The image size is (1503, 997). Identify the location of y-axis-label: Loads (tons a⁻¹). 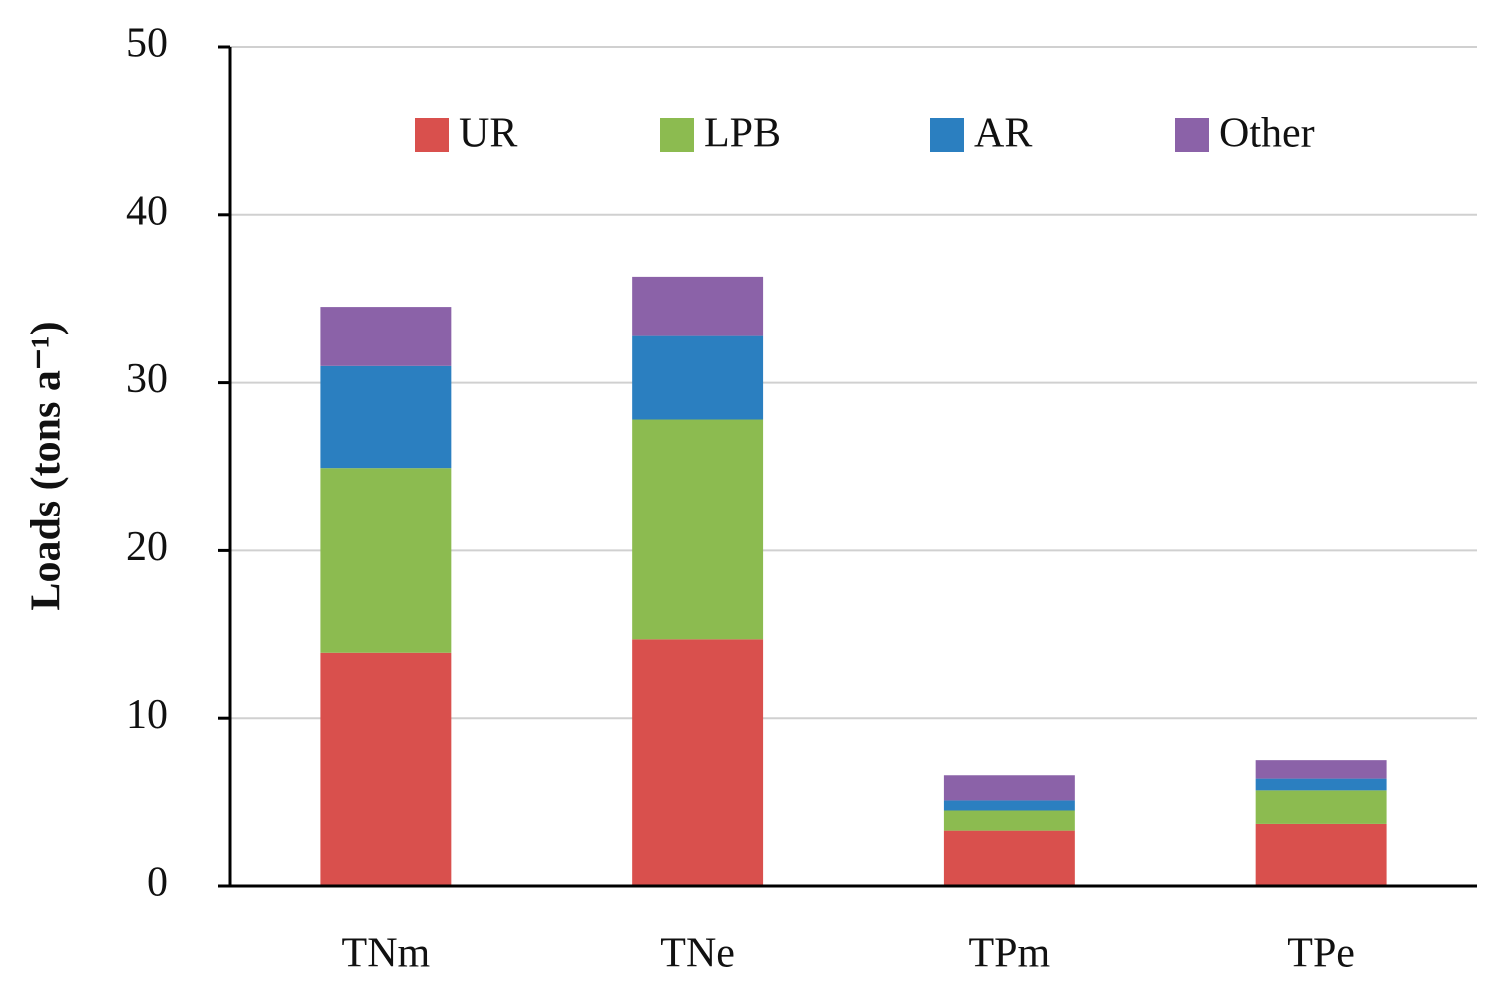
(47, 465).